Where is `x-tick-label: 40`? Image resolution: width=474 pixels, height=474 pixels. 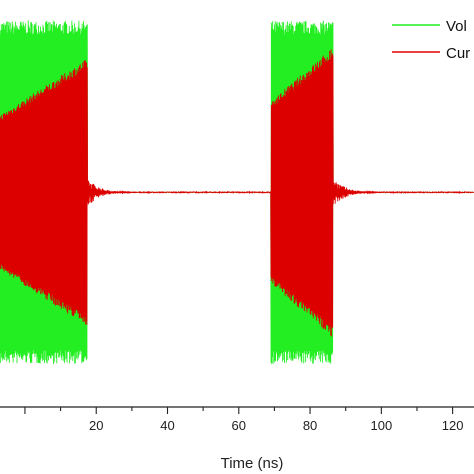
x-tick-label: 40 is located at coordinates (167, 425).